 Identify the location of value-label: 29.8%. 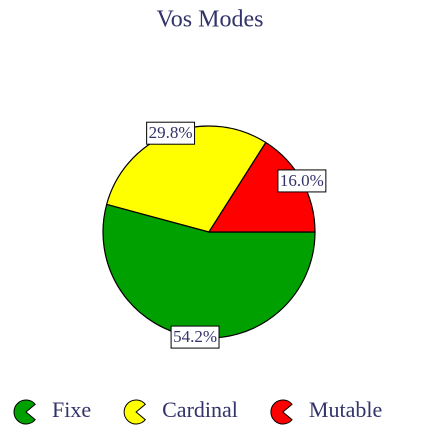
(171, 133).